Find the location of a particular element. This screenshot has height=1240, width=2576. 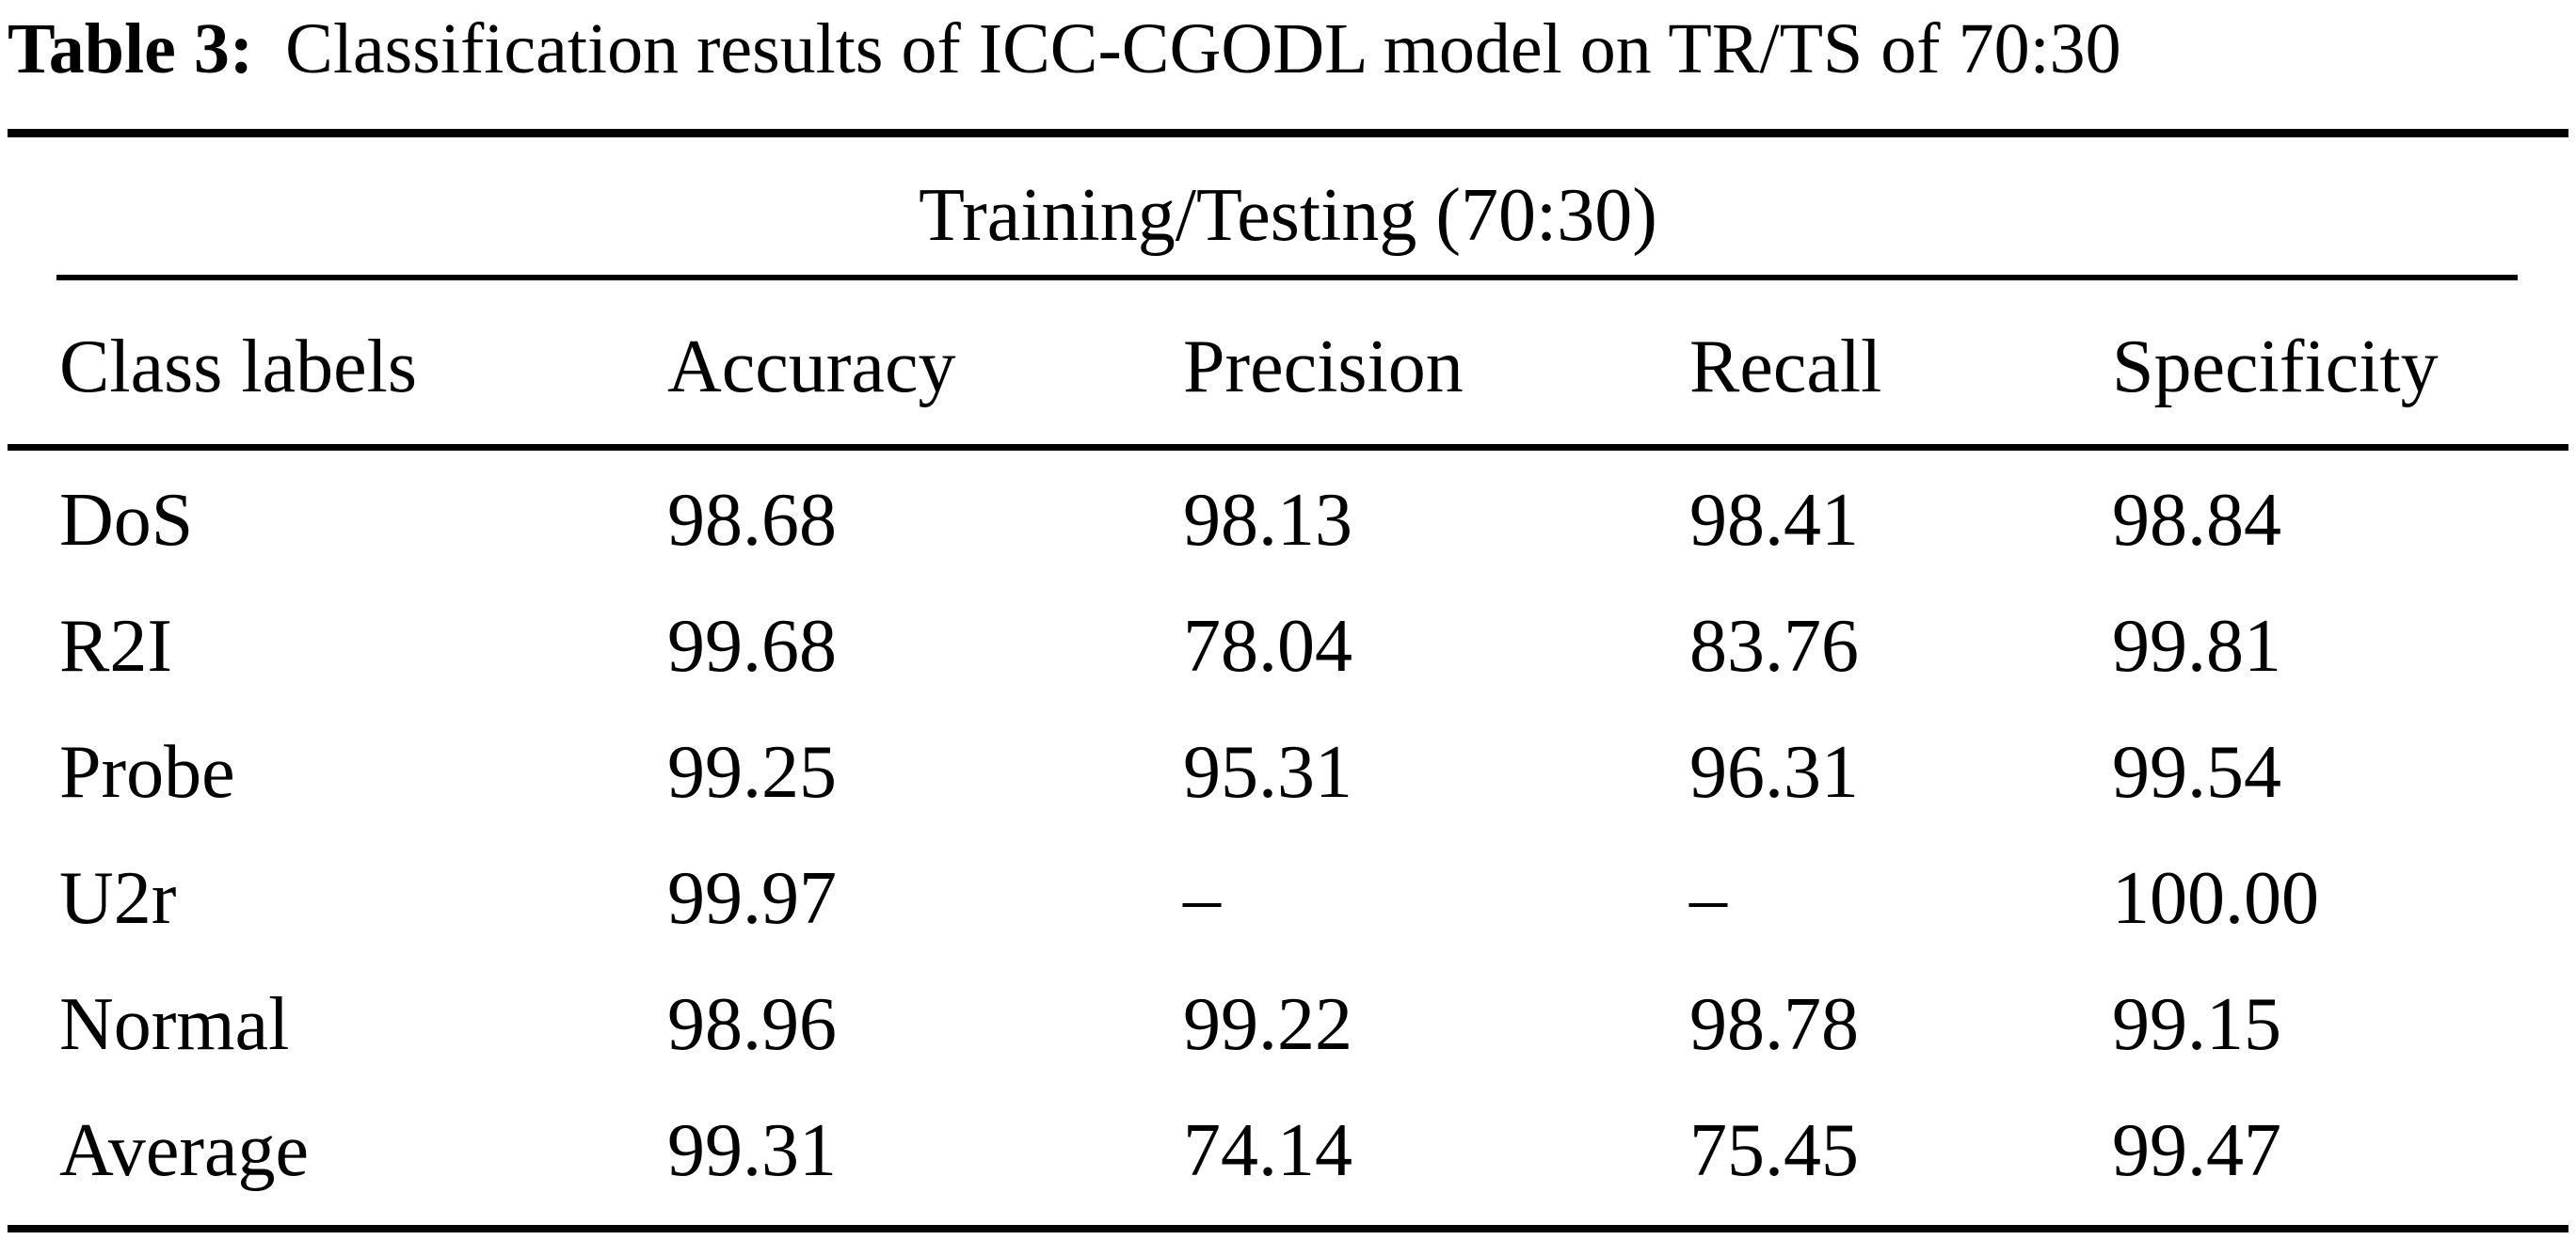

row-label: U2r is located at coordinates (118, 898).